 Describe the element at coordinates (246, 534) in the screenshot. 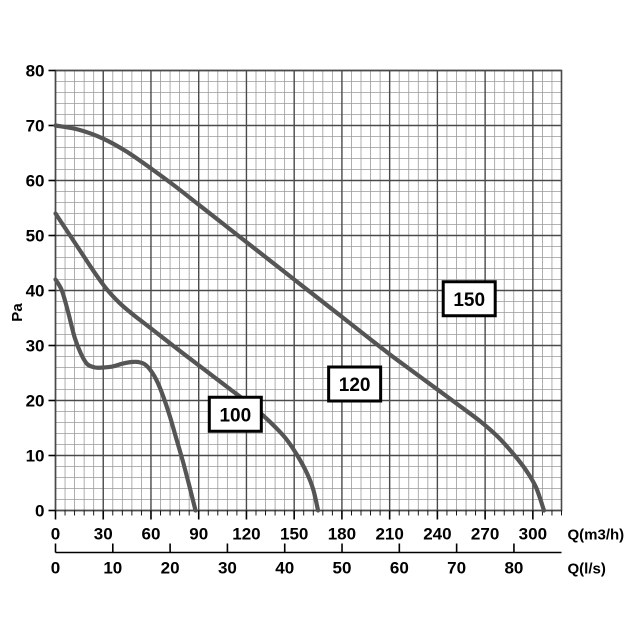

I see `primary-x-tick-label: 120` at that location.